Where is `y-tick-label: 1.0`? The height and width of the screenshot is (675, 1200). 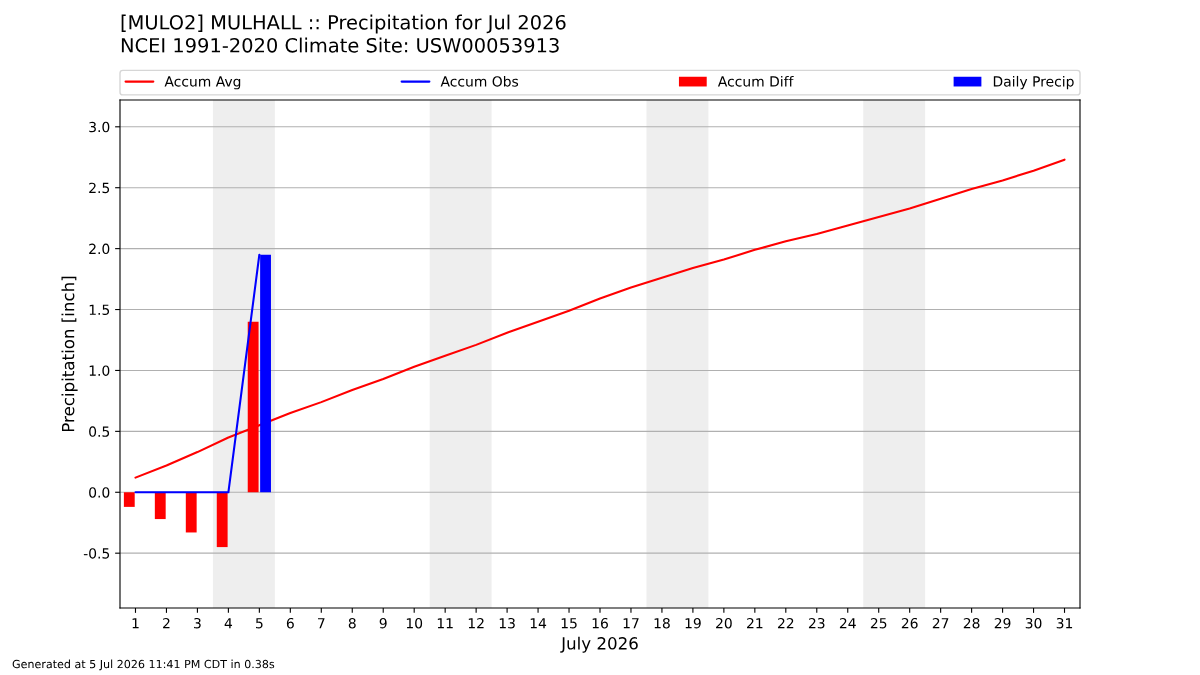
y-tick-label: 1.0 is located at coordinates (99, 370).